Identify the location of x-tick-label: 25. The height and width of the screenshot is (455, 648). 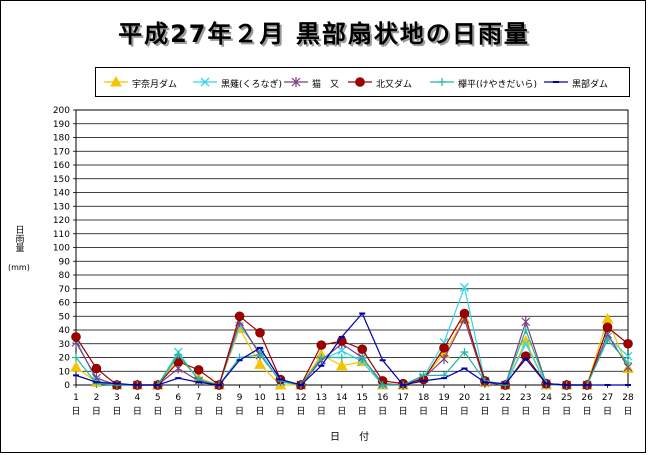
(566, 398).